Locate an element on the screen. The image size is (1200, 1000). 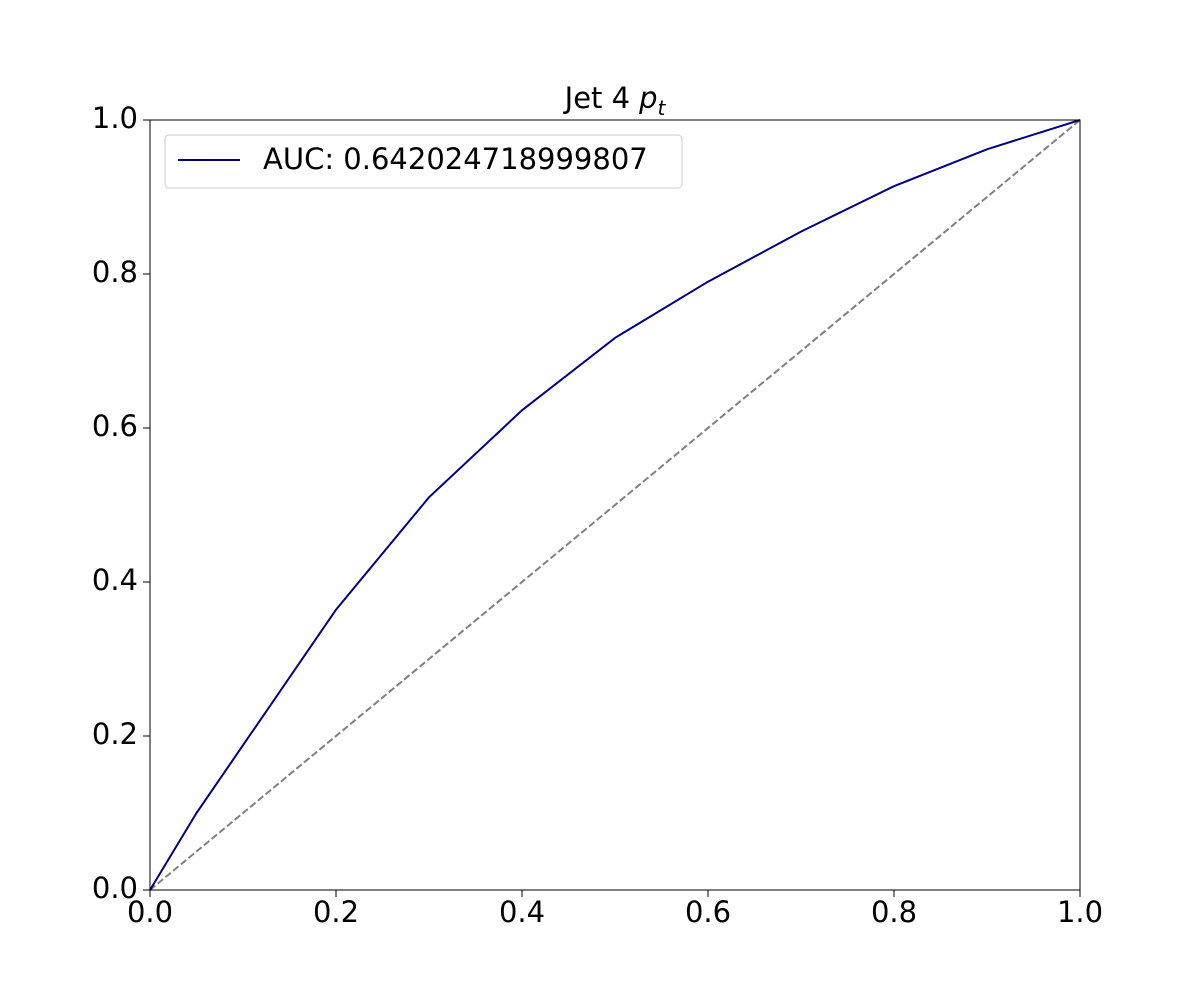
legend: AUC: 0.642024718999807 is located at coordinates (423, 161).